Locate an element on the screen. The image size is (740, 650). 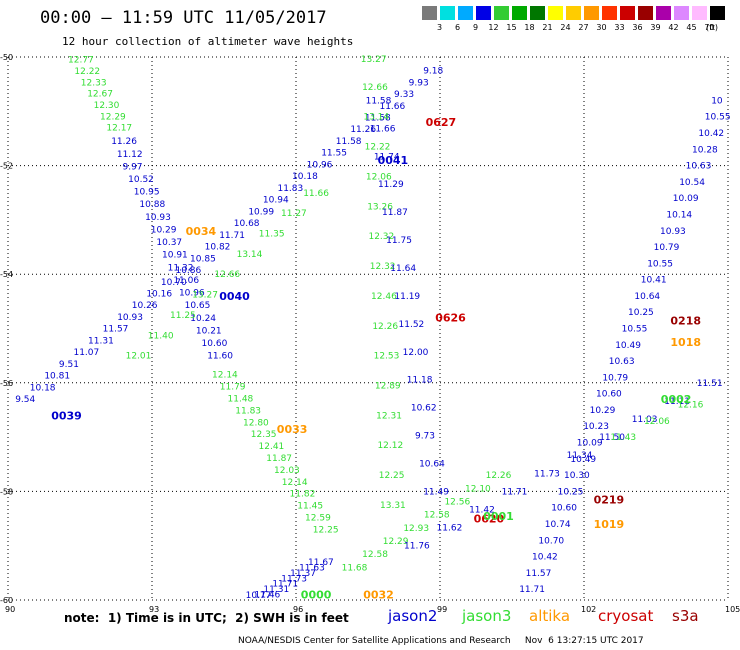
swh-value-label: 10 is located at coordinates (717, 101).